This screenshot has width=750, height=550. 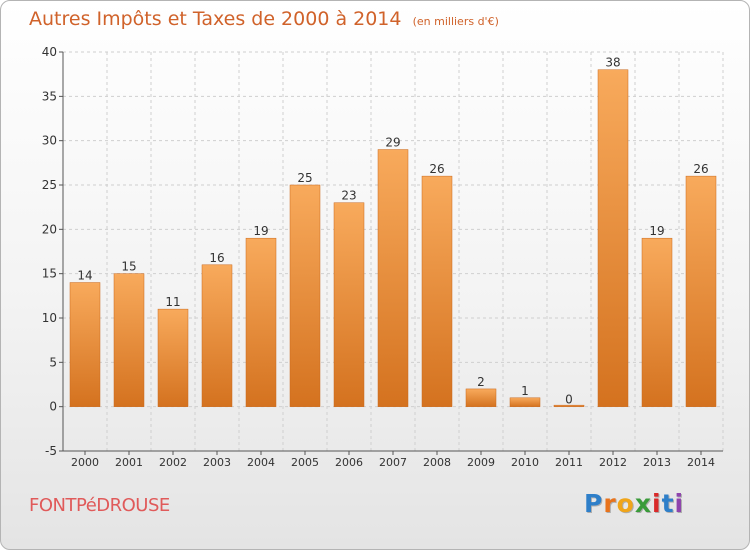 I want to click on x-tick-label: 2000, so click(x=85, y=462).